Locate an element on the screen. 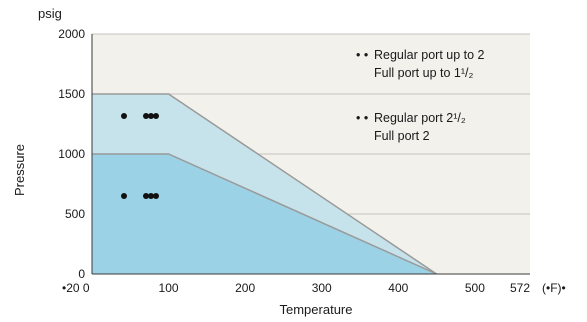 This screenshot has height=322, width=587. x-unit-label: (•F)• is located at coordinates (554, 288).